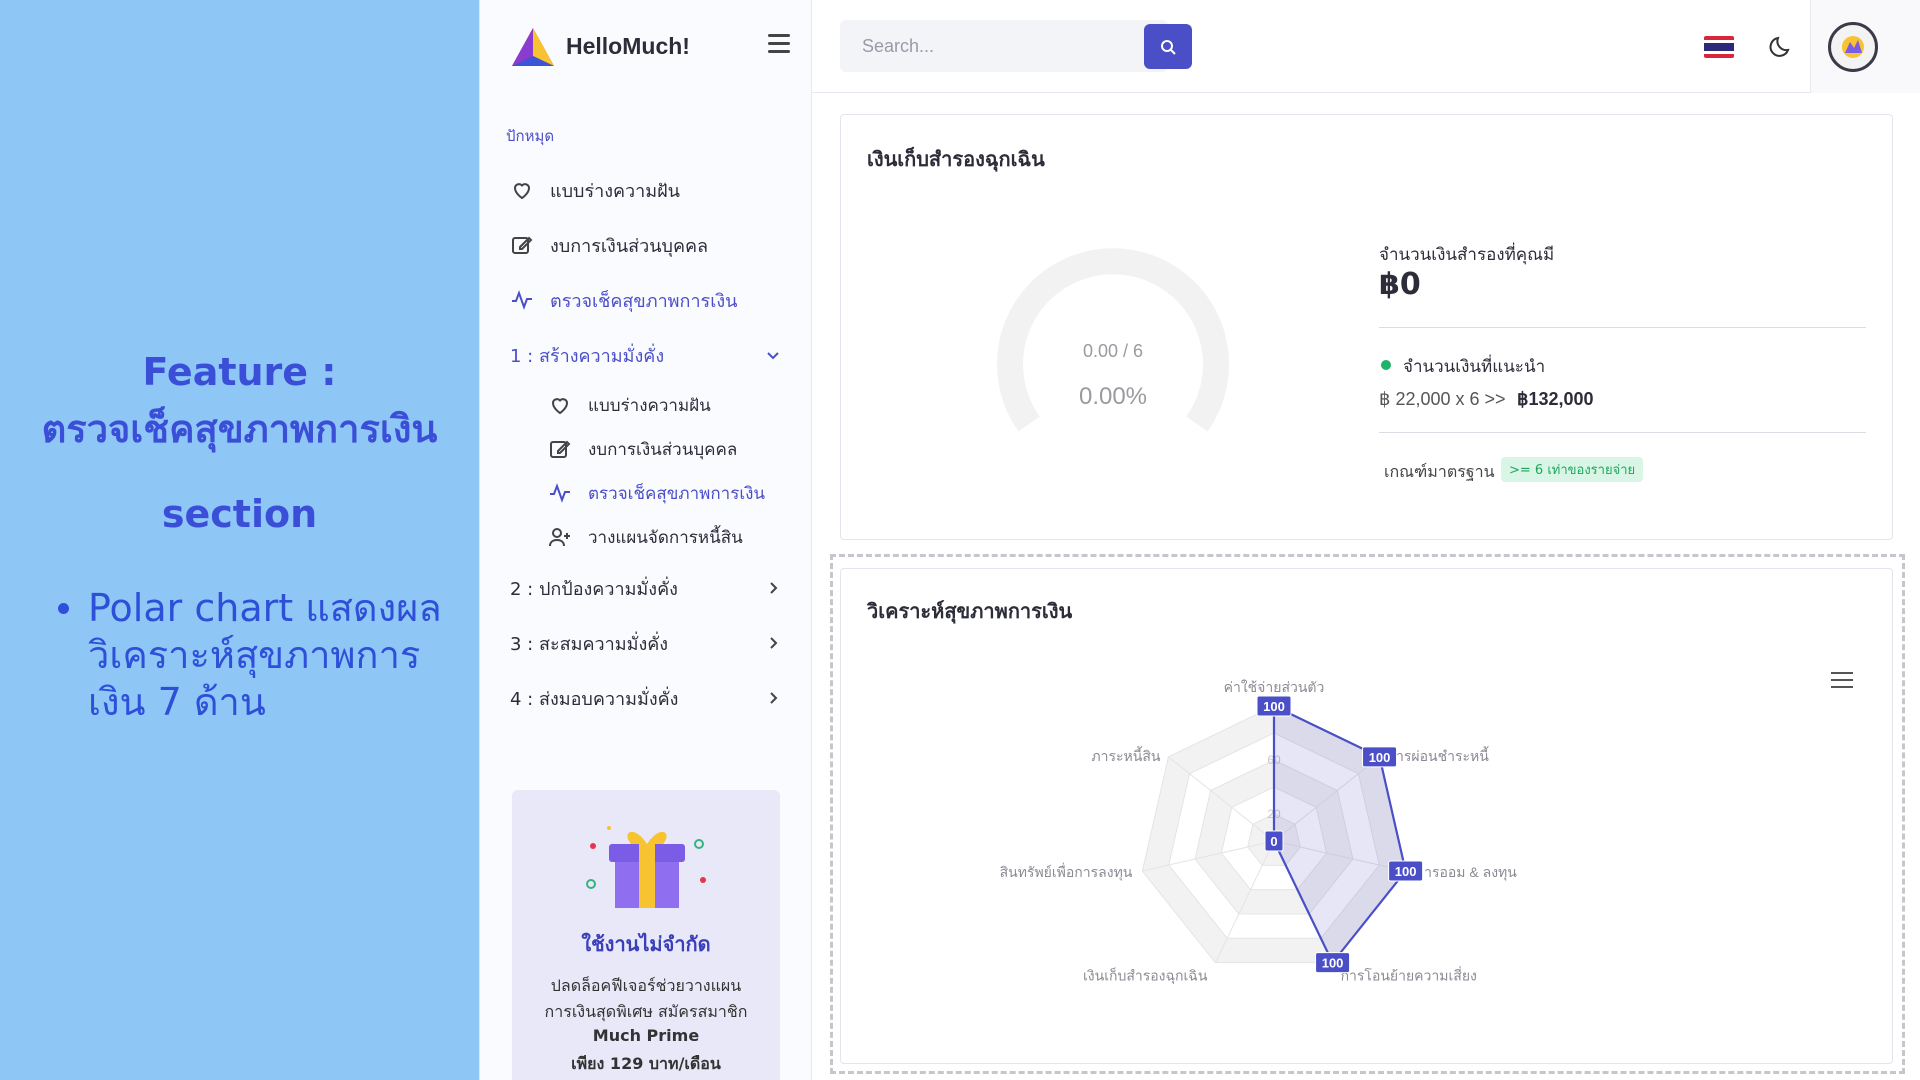 The width and height of the screenshot is (1920, 1080). I want to click on pinned-item-label: ตรวจเช็คสุขภาพการเงิน, so click(644, 301).